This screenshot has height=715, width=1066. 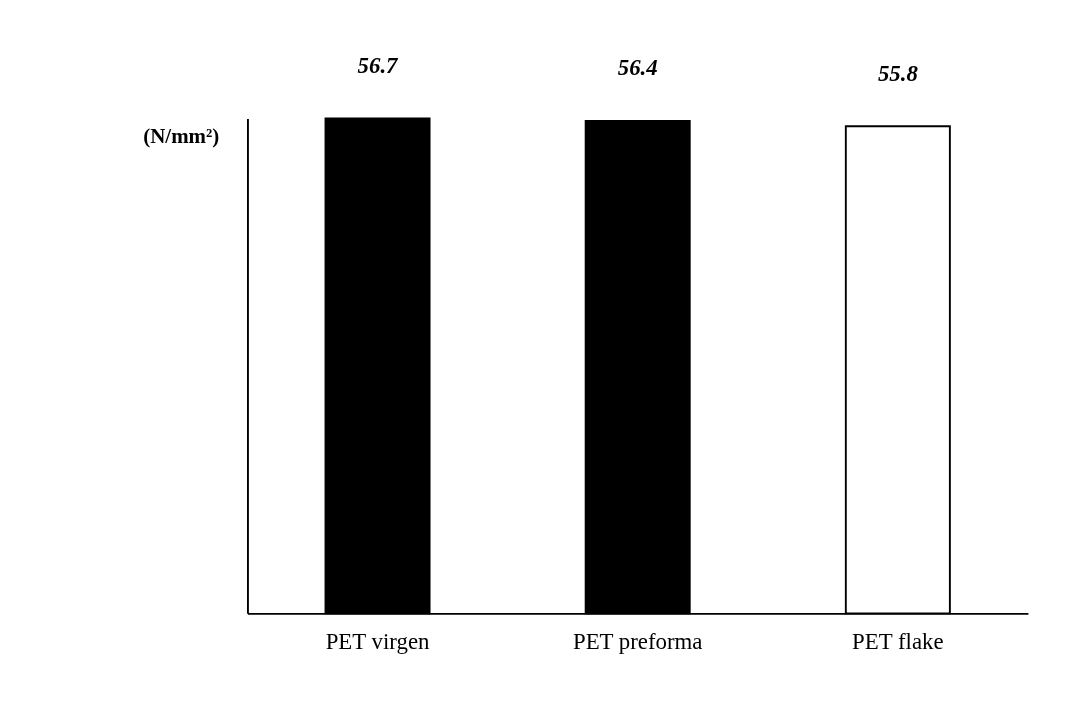 I want to click on data-label: 56.4, so click(x=637, y=68).